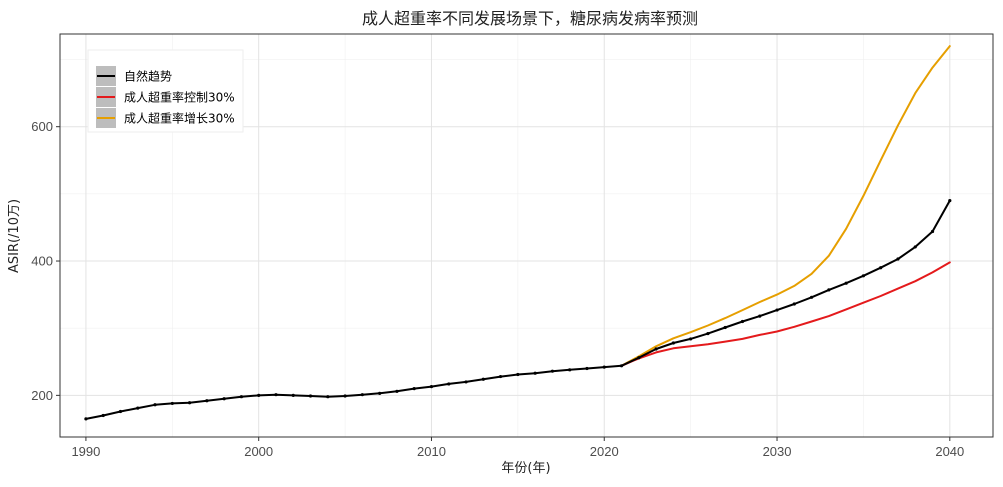 Image resolution: width=1003 pixels, height=487 pixels. I want to click on x-tick-label: 2000, so click(258, 451).